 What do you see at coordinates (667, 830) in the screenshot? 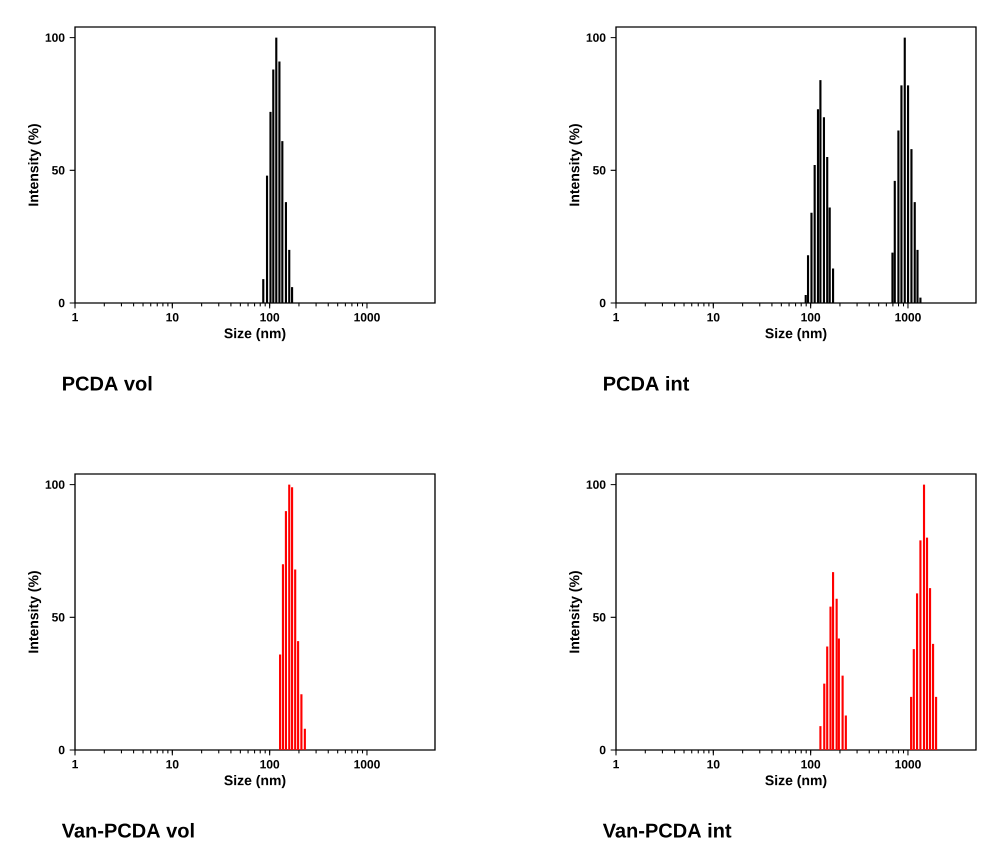
I see `text: Van-PCDA int` at bounding box center [667, 830].